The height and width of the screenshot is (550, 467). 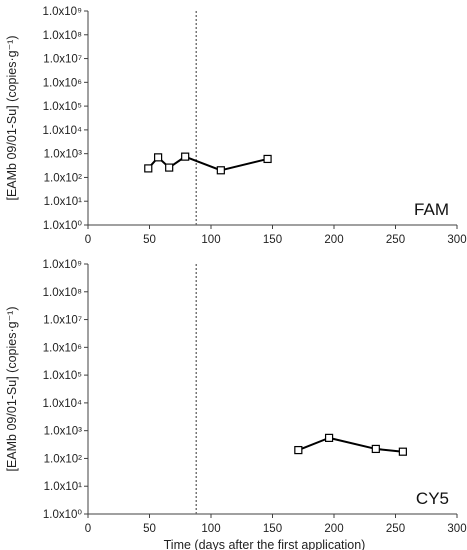 I want to click on x-axis-title: Time (days after the first application), so click(x=265, y=544).